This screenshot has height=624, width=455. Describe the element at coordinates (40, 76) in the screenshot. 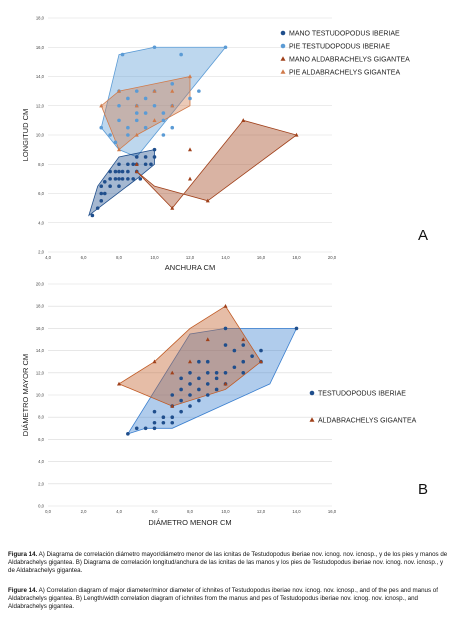

I see `y-tick-label: 14,0` at that location.